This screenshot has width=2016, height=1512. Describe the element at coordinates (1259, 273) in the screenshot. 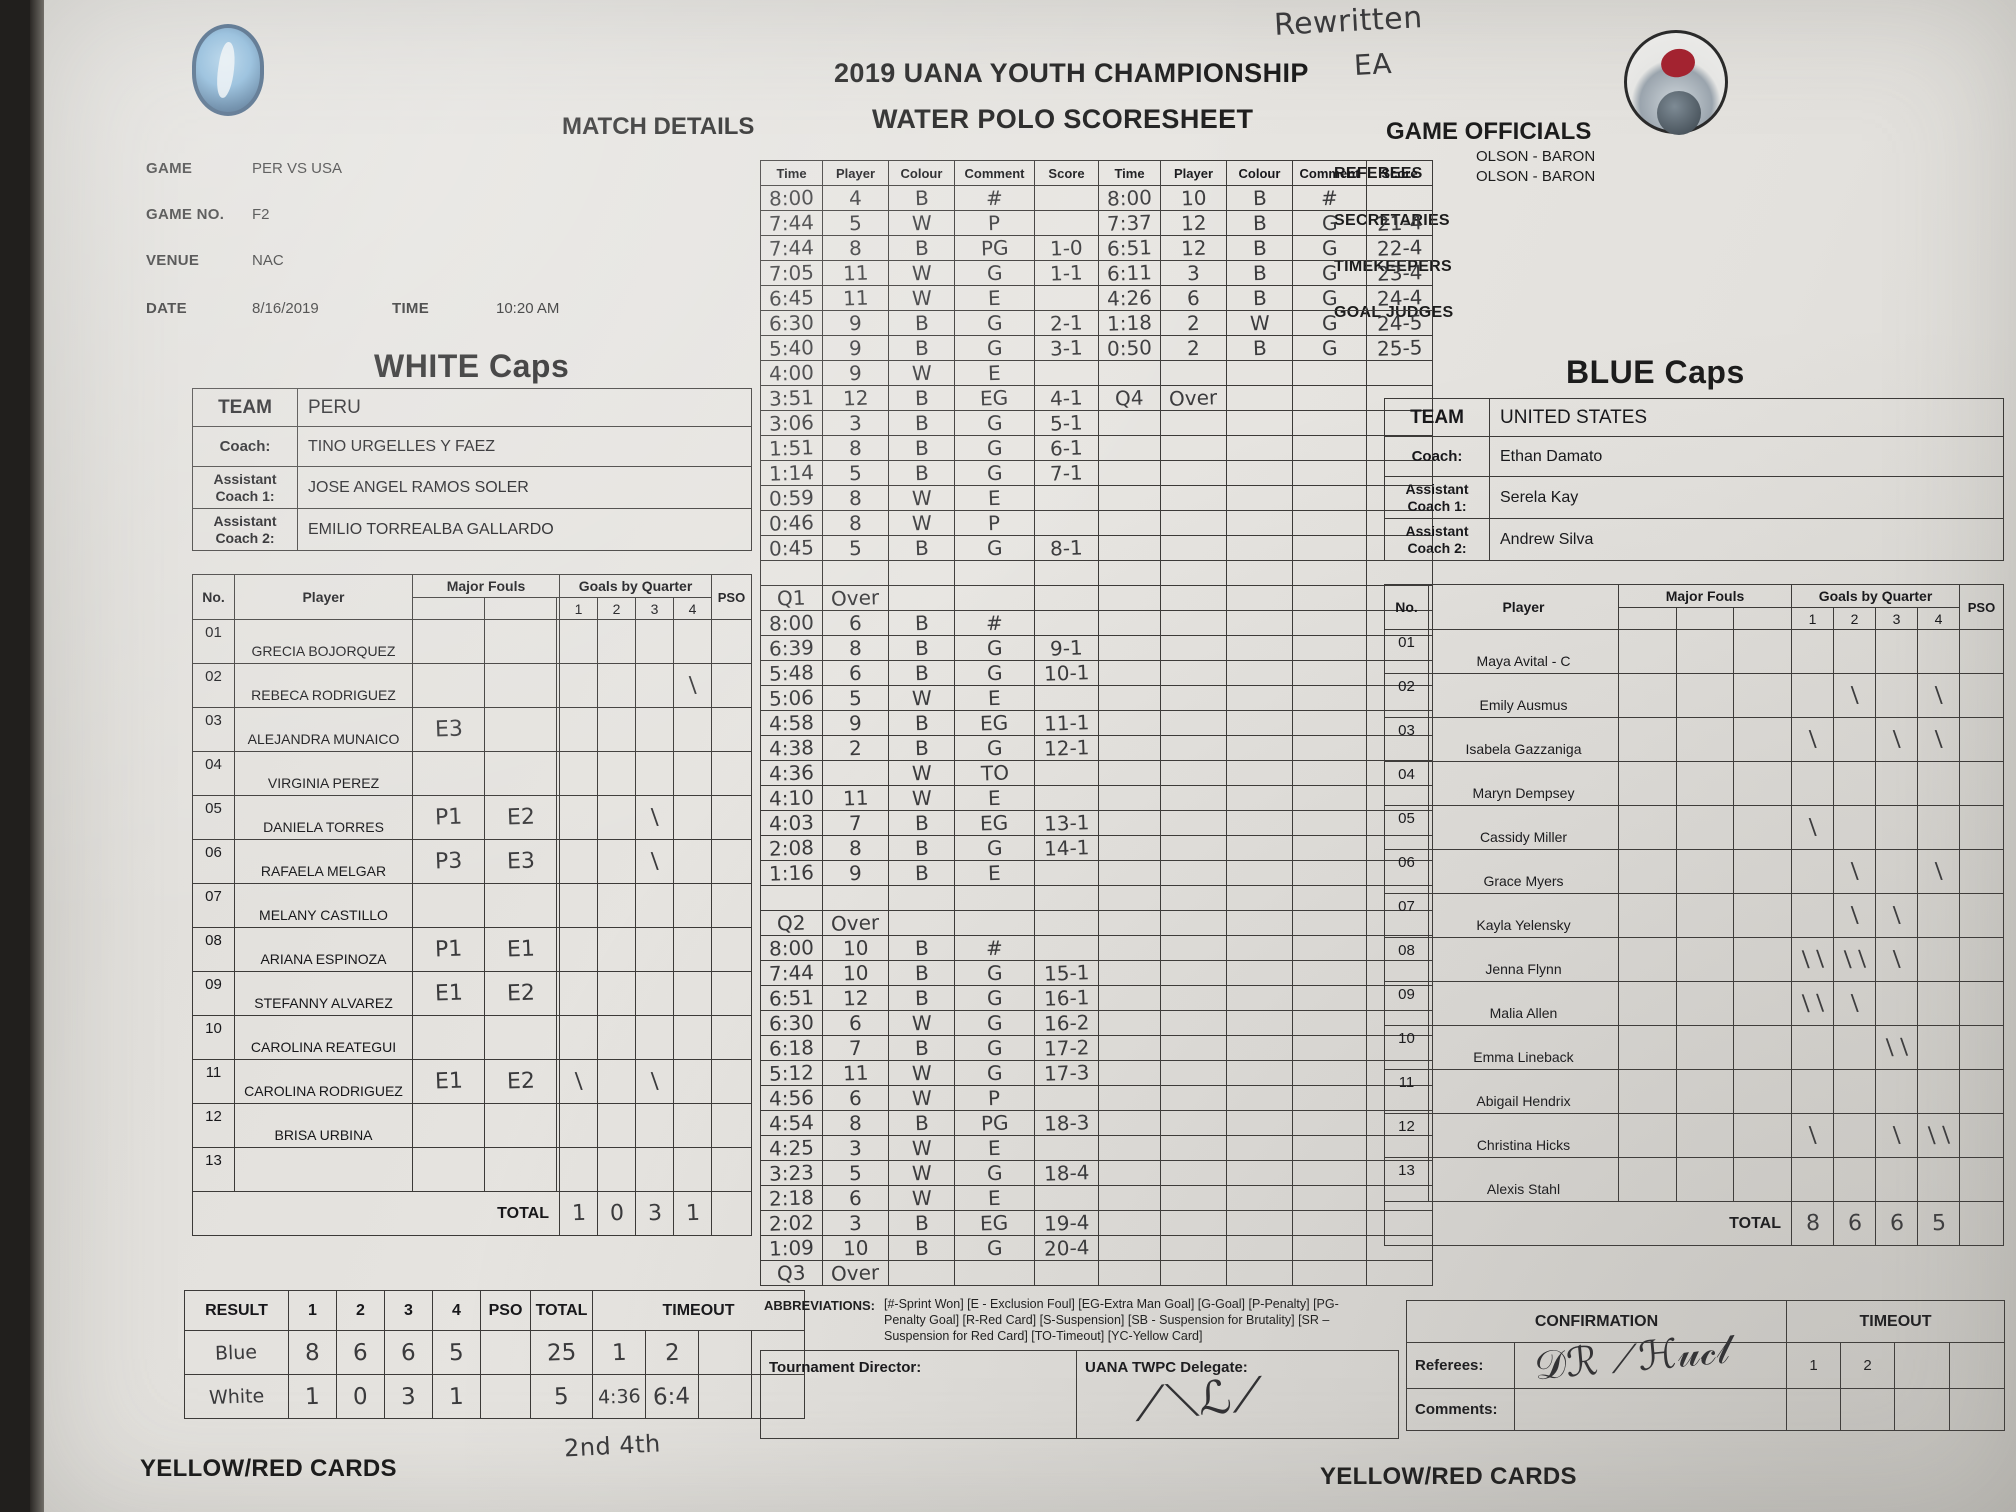

I see `log-right-colour: B` at that location.